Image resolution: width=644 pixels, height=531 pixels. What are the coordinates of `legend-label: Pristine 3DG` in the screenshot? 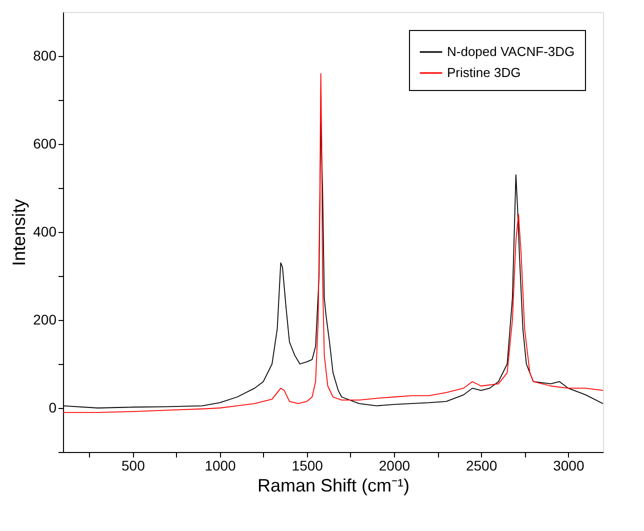 It's located at (484, 72).